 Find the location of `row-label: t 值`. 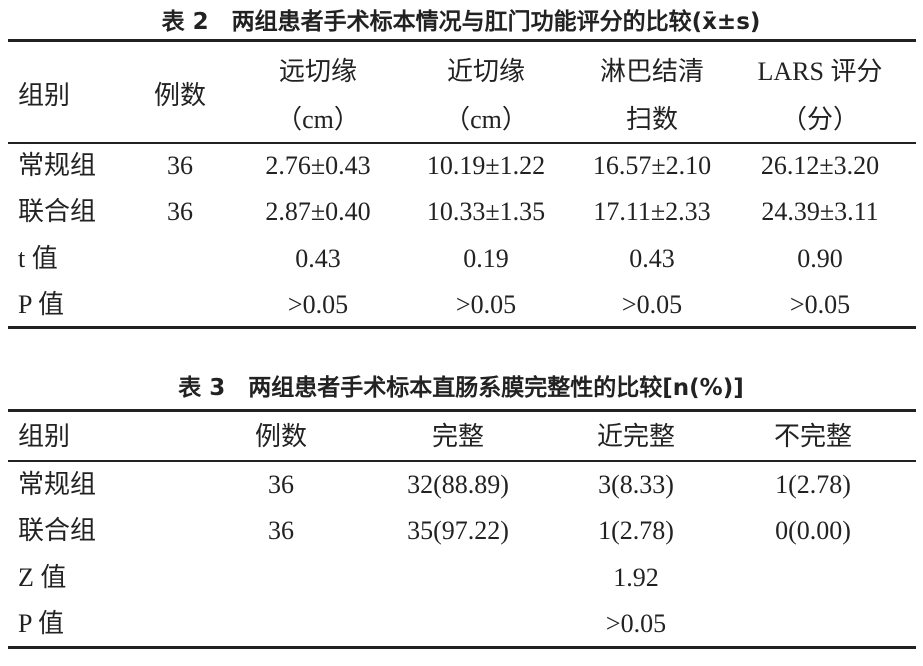

row-label: t 值 is located at coordinates (38, 258).